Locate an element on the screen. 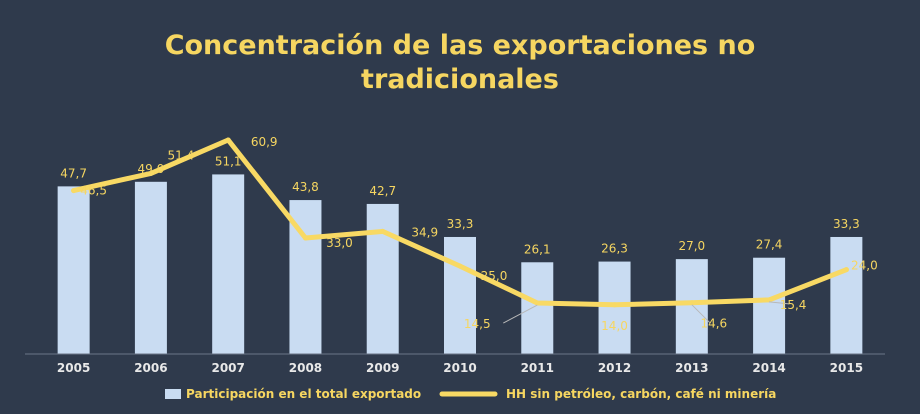  bar-label-2009: 42,7 is located at coordinates (382, 191).